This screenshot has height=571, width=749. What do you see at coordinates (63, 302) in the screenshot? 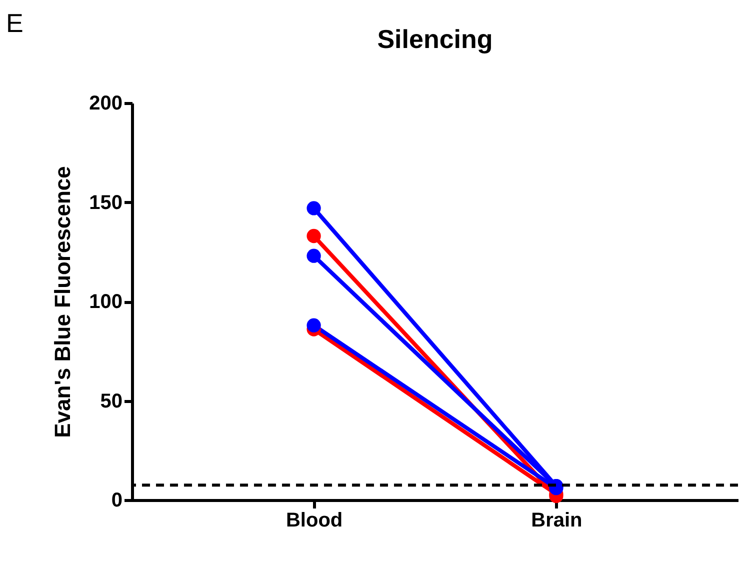
I see `y-axis-title: Evan's Blue Fluorescence` at bounding box center [63, 302].